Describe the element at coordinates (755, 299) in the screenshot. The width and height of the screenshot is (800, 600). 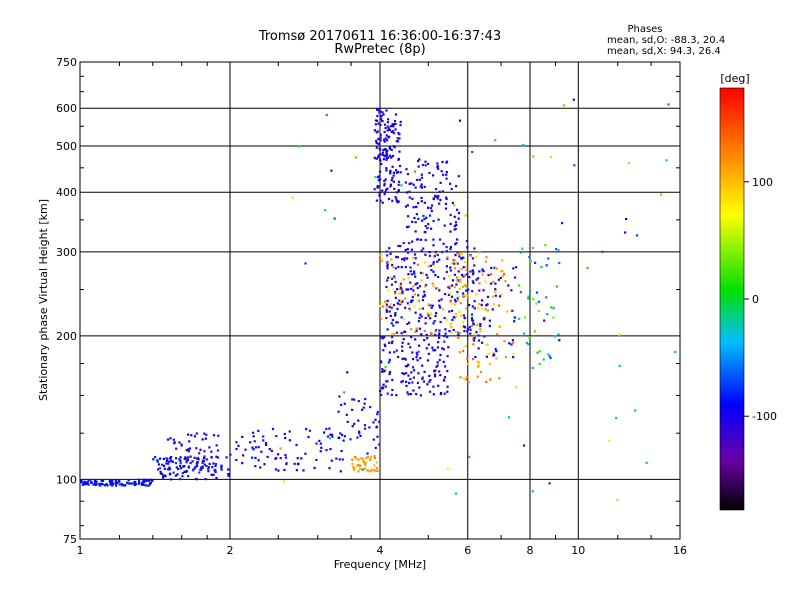
I see `colorbar-tick-label: 0` at that location.